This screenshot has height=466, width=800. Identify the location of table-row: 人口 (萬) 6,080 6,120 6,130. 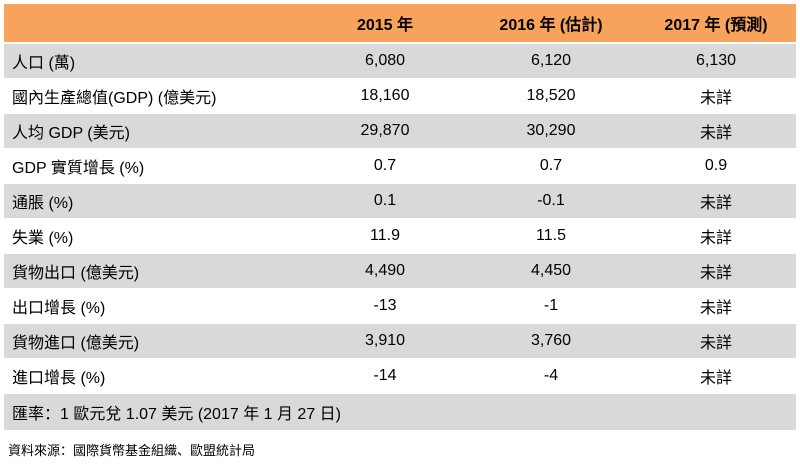
(400, 61).